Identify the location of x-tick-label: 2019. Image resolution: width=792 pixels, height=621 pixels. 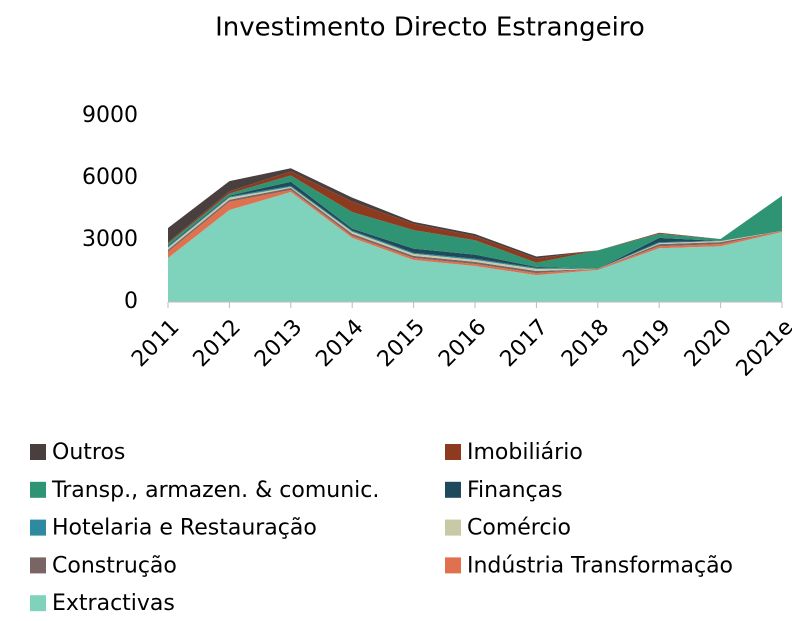
(646, 343).